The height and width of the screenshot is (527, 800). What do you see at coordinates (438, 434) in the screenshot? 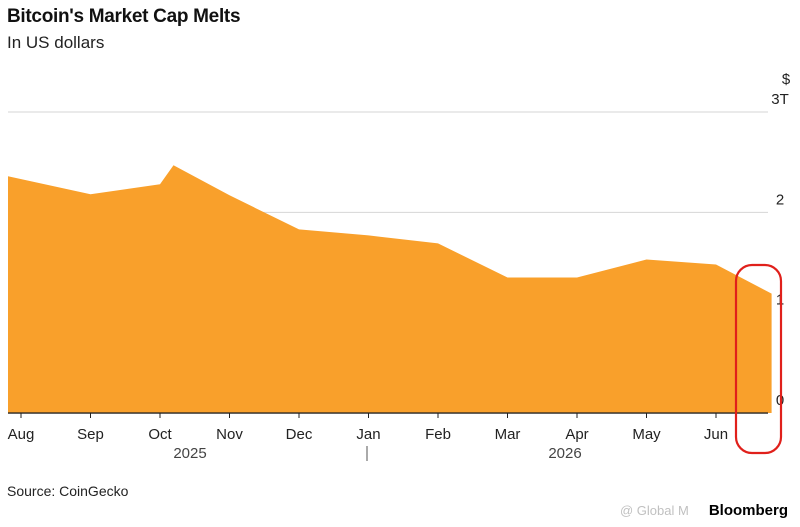
I see `x-tick-label-feb: Feb` at bounding box center [438, 434].